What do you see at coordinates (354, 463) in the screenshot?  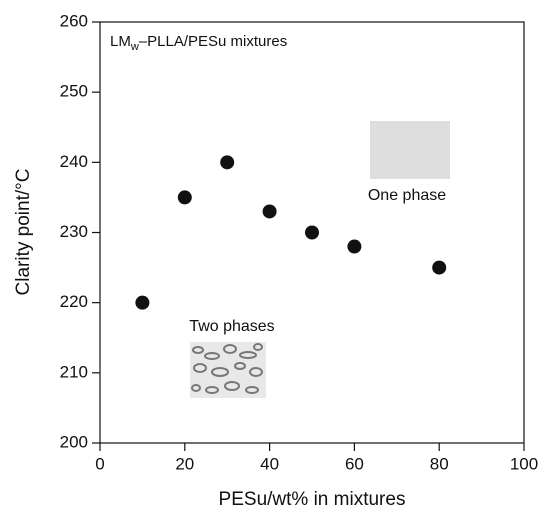 I see `x-tick-label: 60` at bounding box center [354, 463].